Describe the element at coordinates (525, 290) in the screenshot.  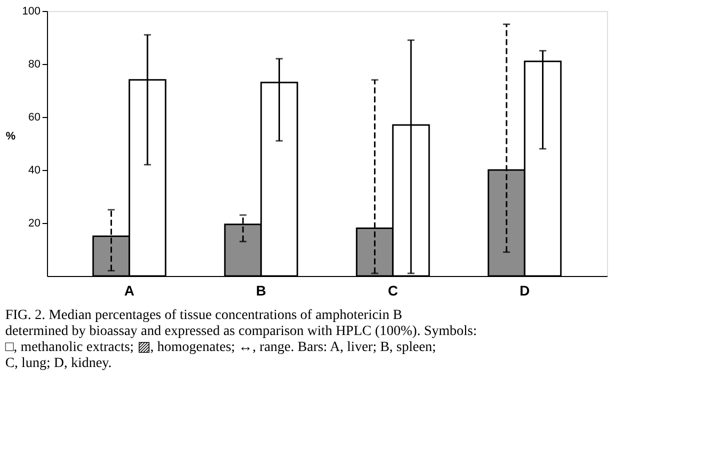
I see `x-tick-label: D` at that location.